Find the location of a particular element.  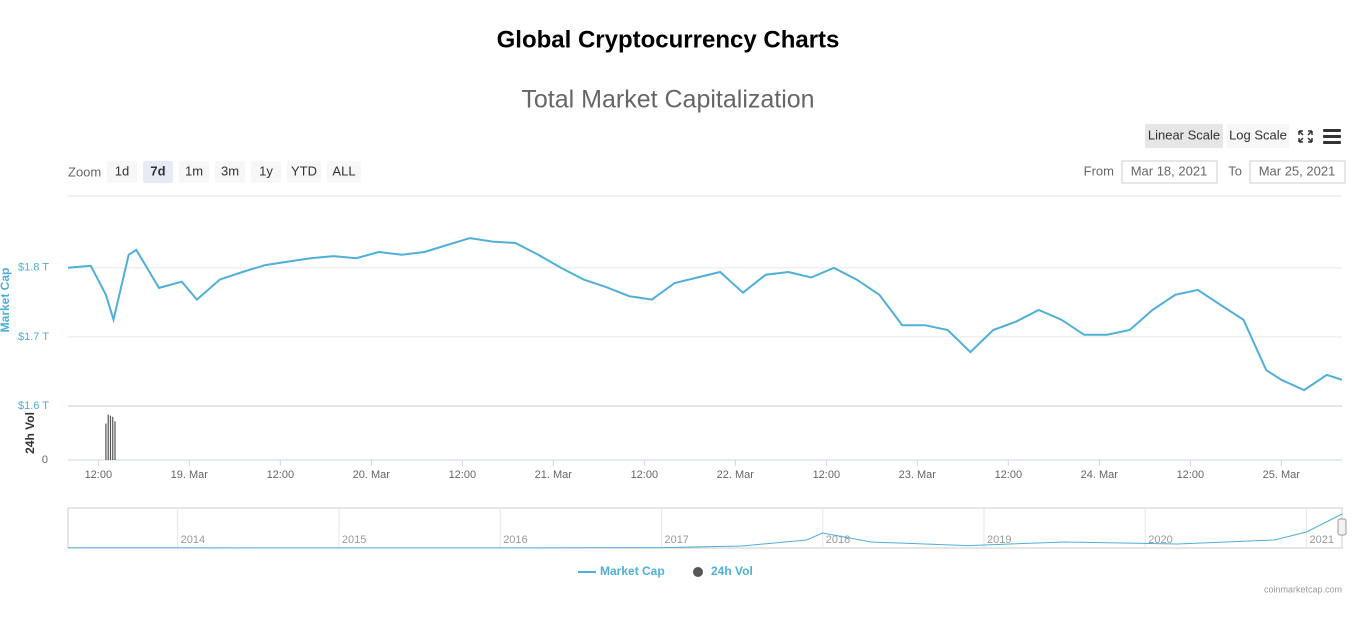

x-tick-label: 24. Mar is located at coordinates (1100, 475).